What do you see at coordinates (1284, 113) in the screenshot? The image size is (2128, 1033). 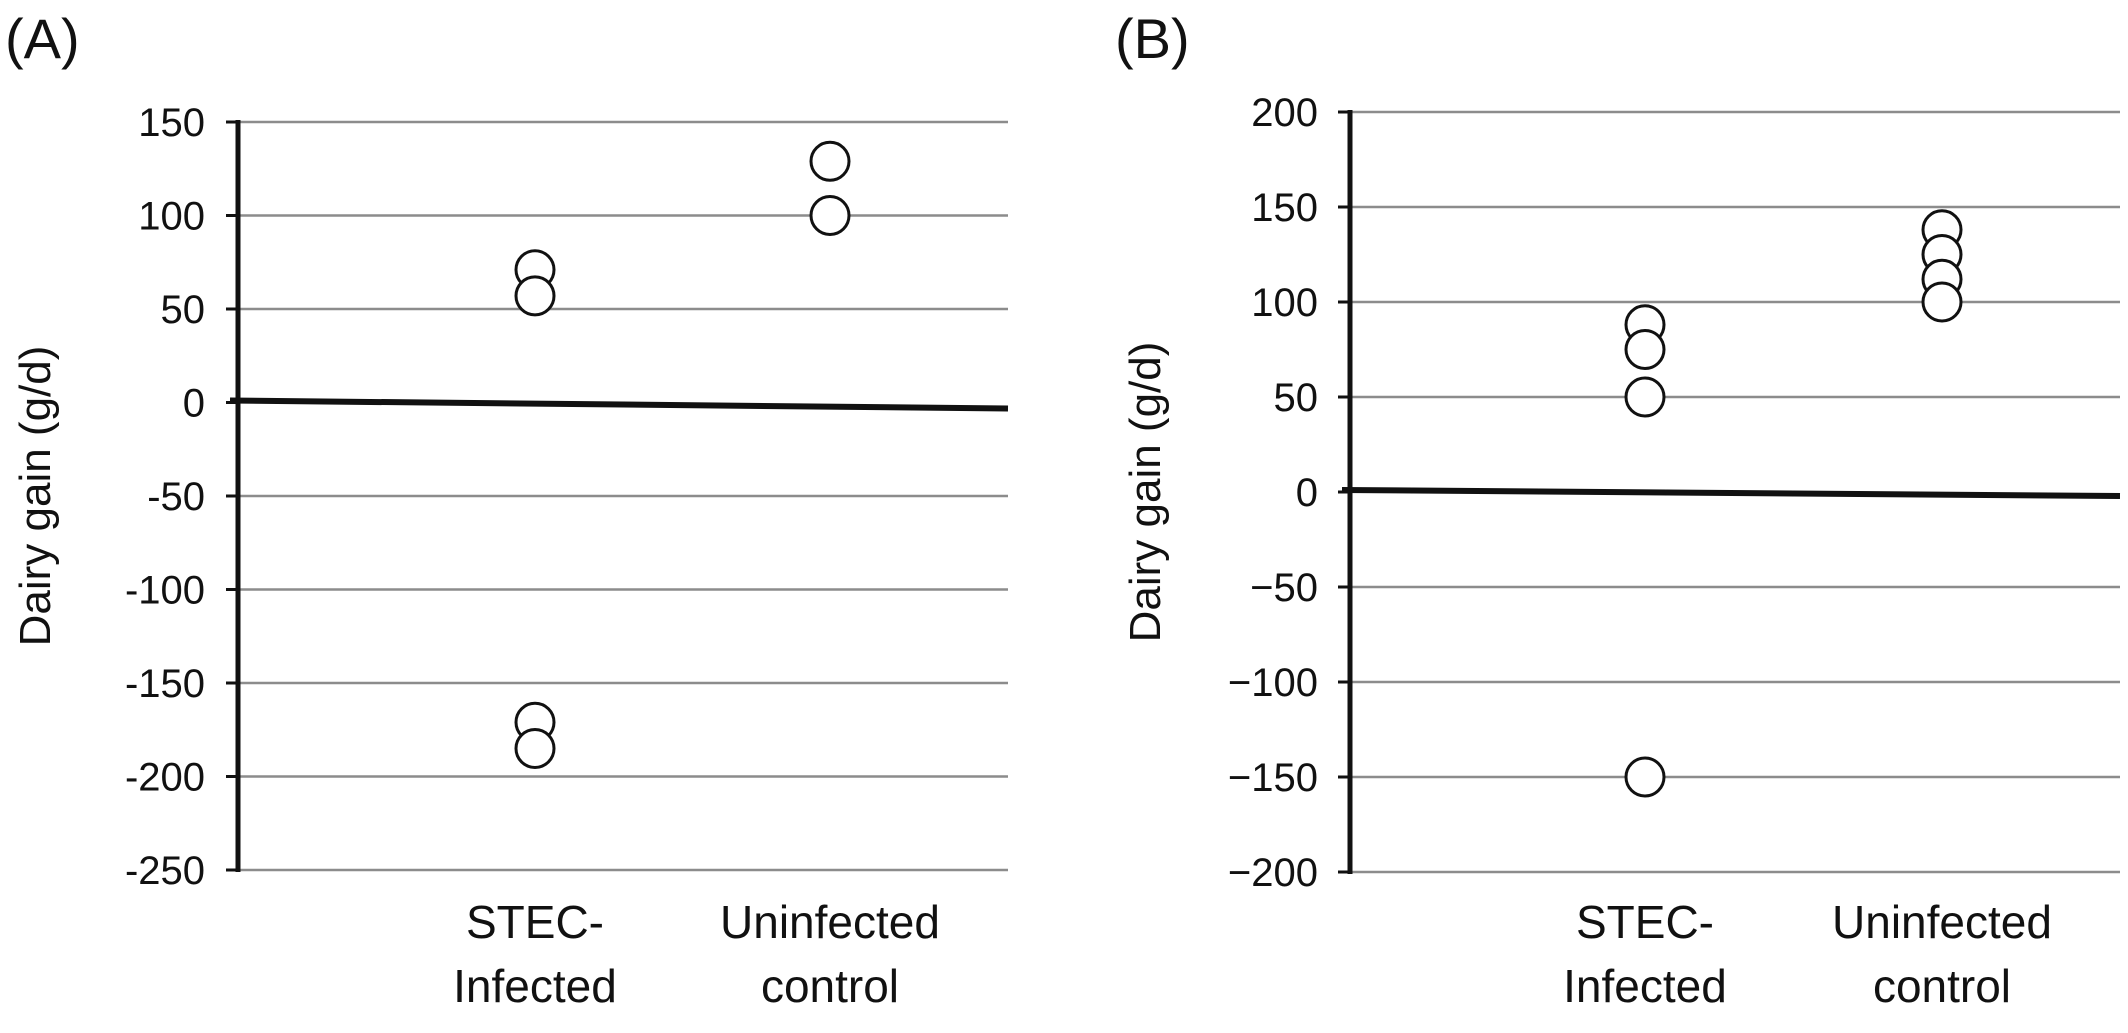 I see `y-tick-label: 200` at bounding box center [1284, 113].